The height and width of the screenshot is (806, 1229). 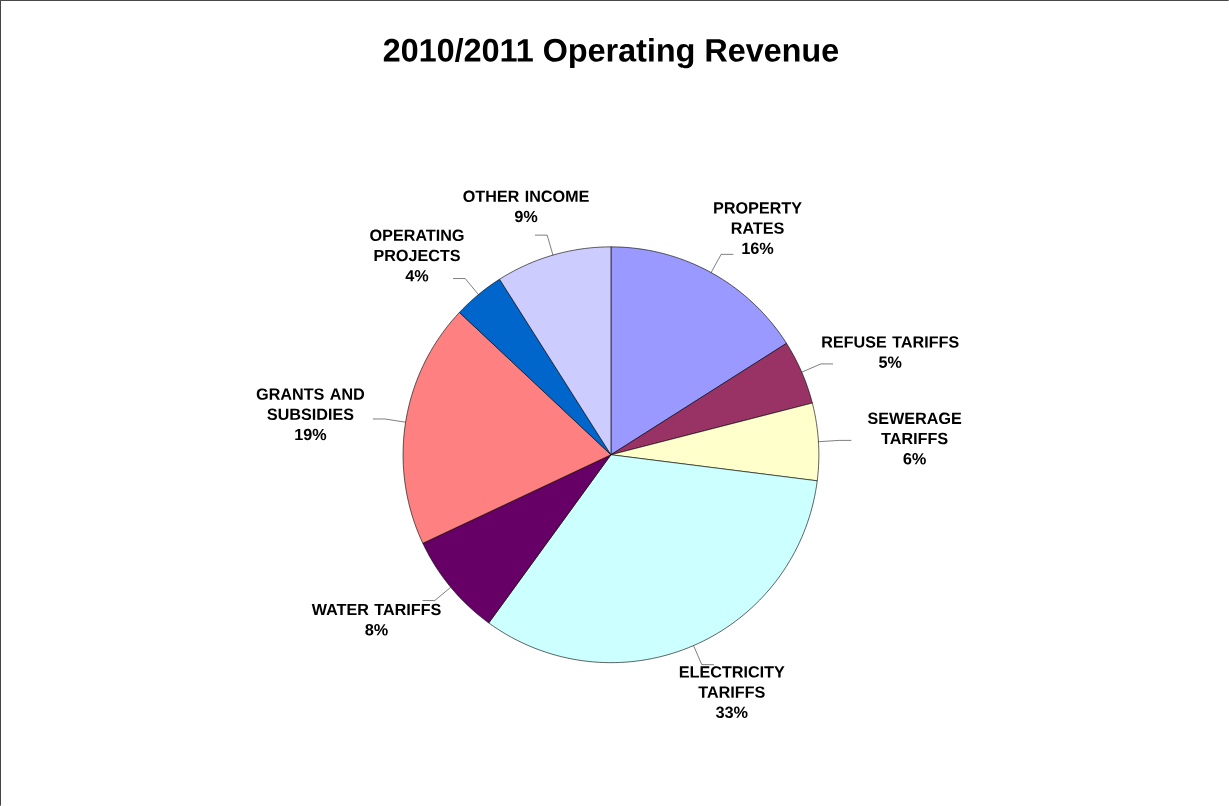 What do you see at coordinates (758, 218) in the screenshot?
I see `slice-label: PROPERTY RATES` at bounding box center [758, 218].